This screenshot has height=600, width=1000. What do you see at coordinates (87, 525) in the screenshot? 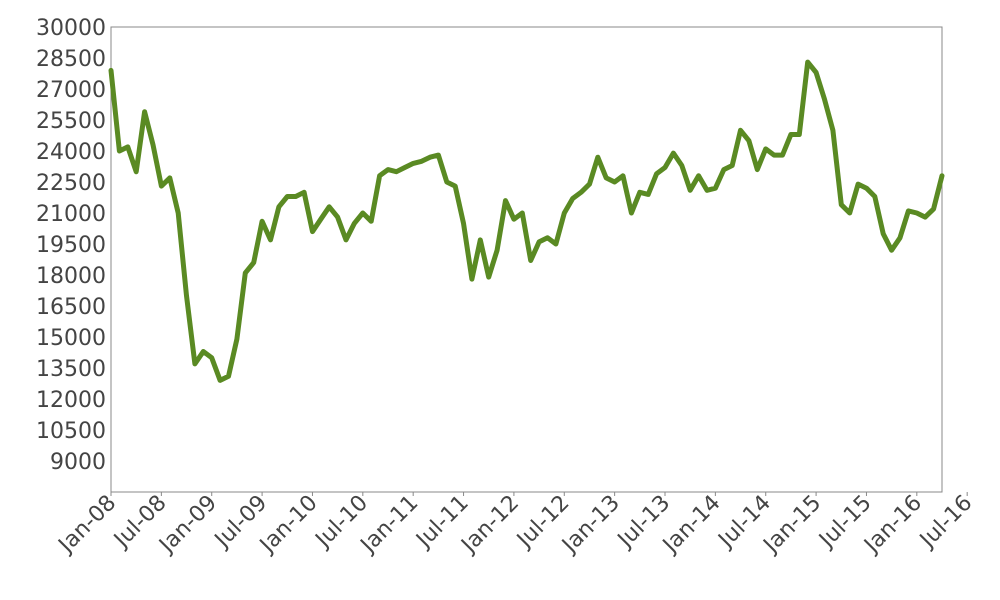
I see `x-tick-label: Jan-08` at bounding box center [87, 525].